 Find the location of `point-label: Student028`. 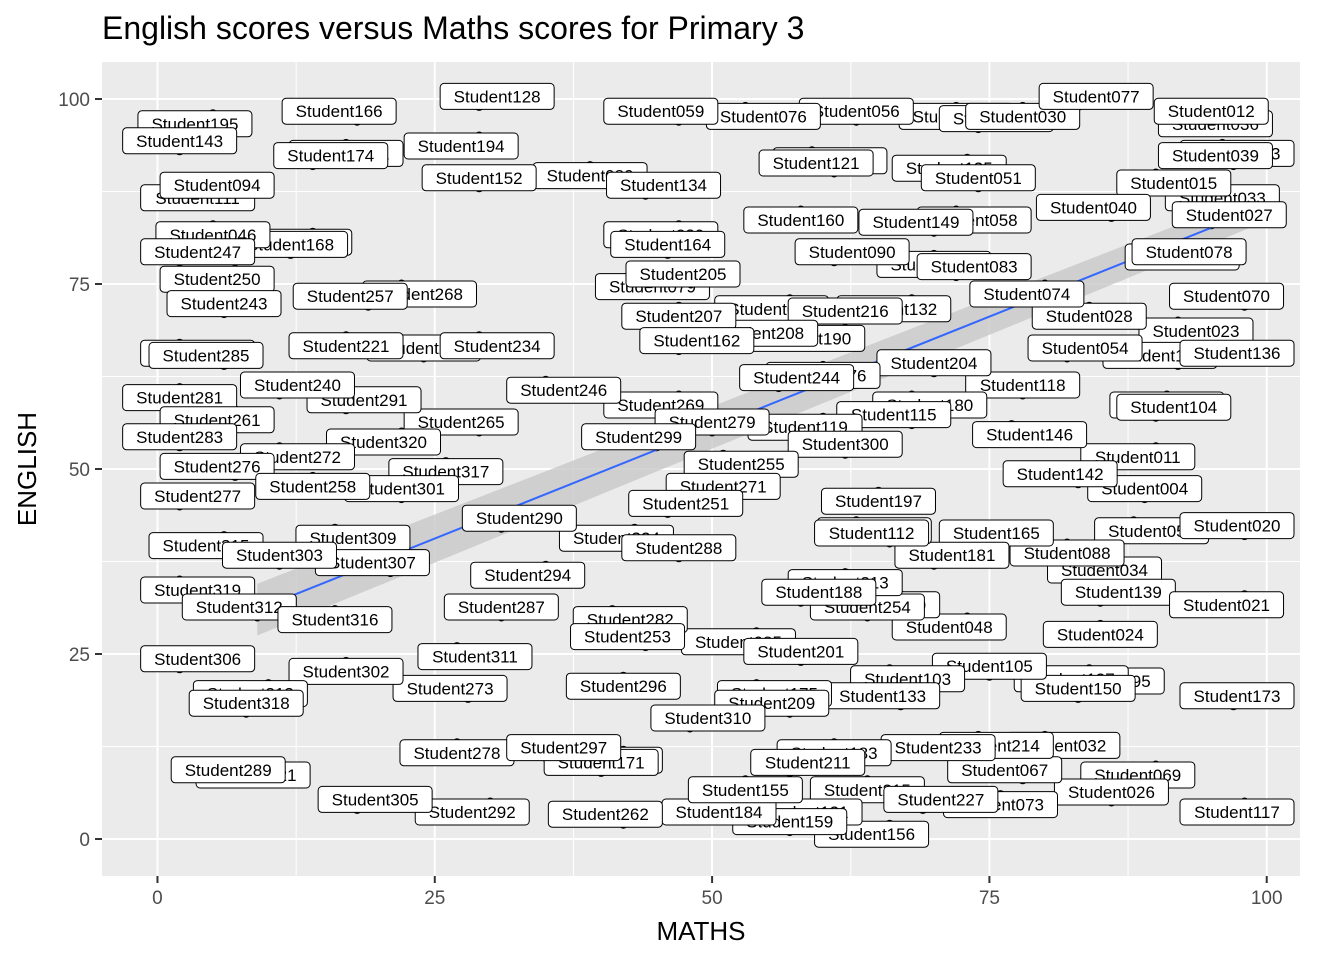

point-label: Student028 is located at coordinates (1089, 316).